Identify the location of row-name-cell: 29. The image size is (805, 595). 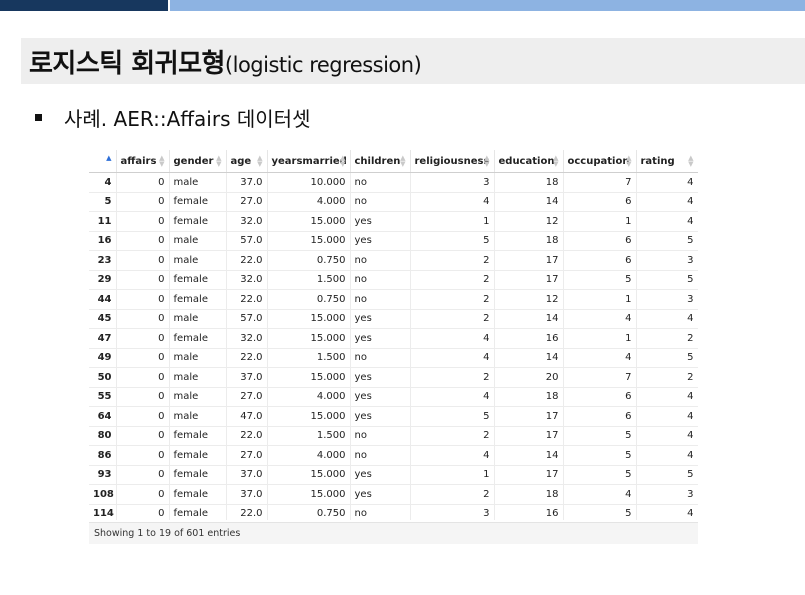
(103, 280).